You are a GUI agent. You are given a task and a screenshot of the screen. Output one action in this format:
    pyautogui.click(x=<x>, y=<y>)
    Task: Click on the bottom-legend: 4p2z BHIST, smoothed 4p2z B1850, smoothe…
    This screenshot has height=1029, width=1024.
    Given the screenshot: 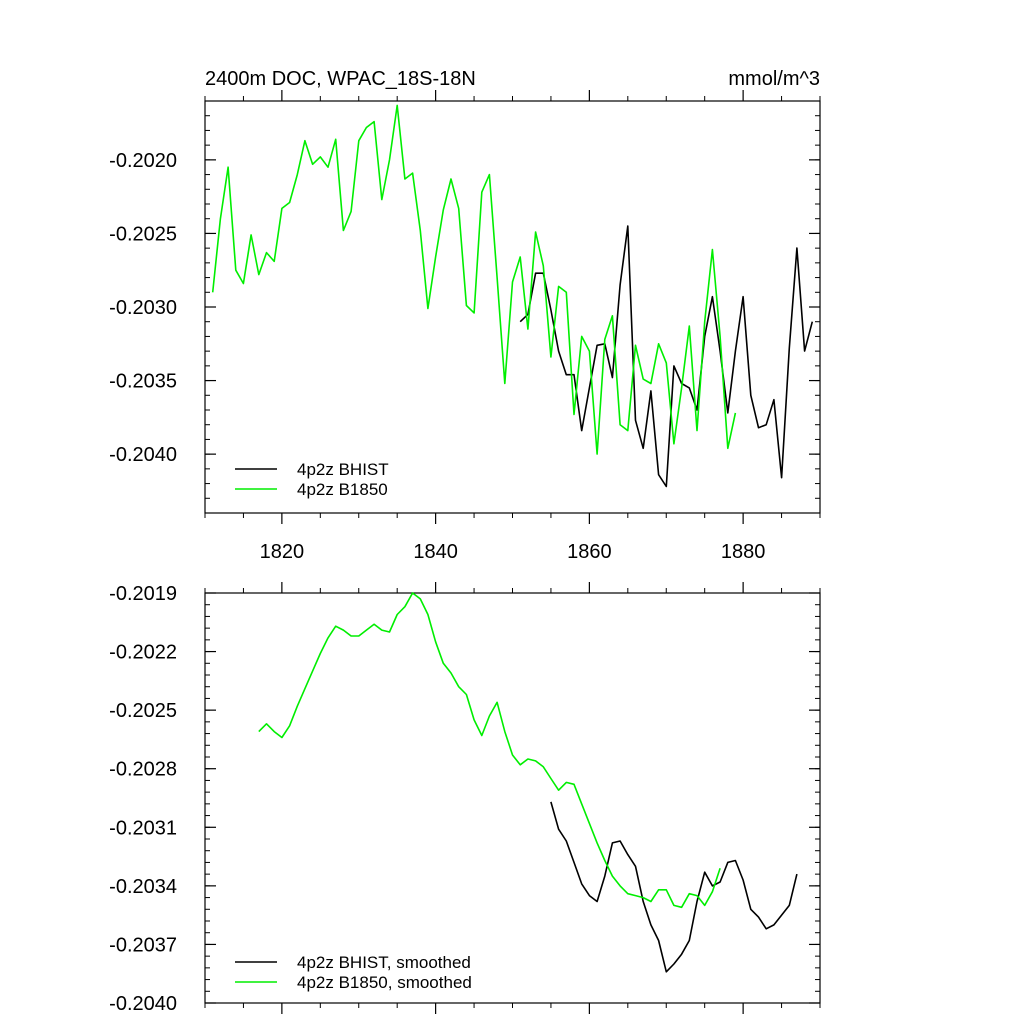 What is the action you would take?
    pyautogui.click(x=353, y=972)
    